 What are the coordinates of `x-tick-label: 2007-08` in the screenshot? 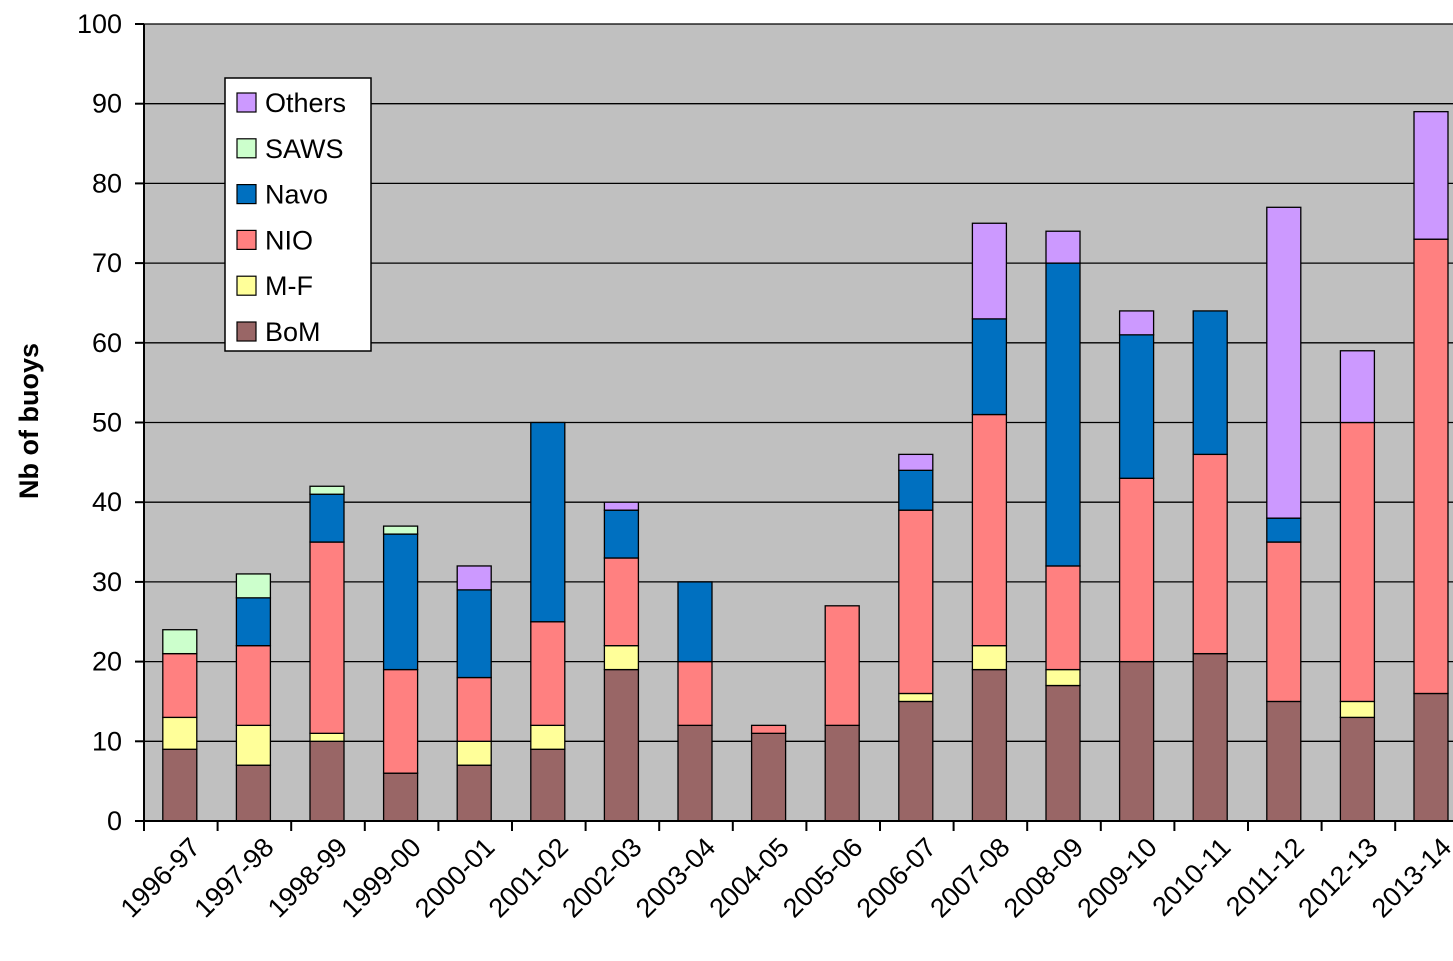 It's located at (969, 877).